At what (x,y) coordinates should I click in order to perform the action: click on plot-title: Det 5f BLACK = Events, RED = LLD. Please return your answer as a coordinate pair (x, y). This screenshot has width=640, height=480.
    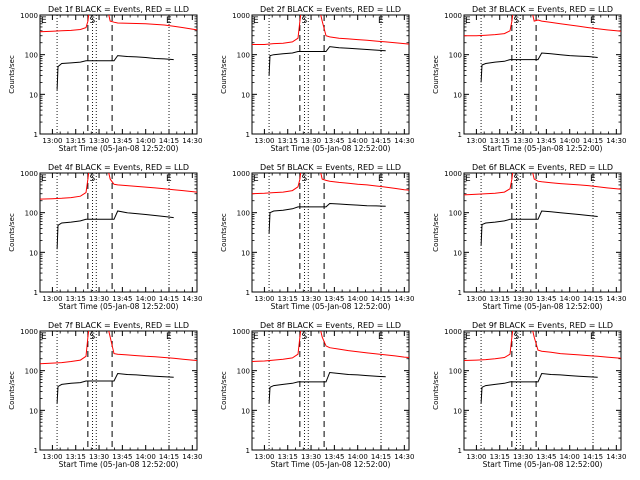
    Looking at the image, I should click on (330, 167).